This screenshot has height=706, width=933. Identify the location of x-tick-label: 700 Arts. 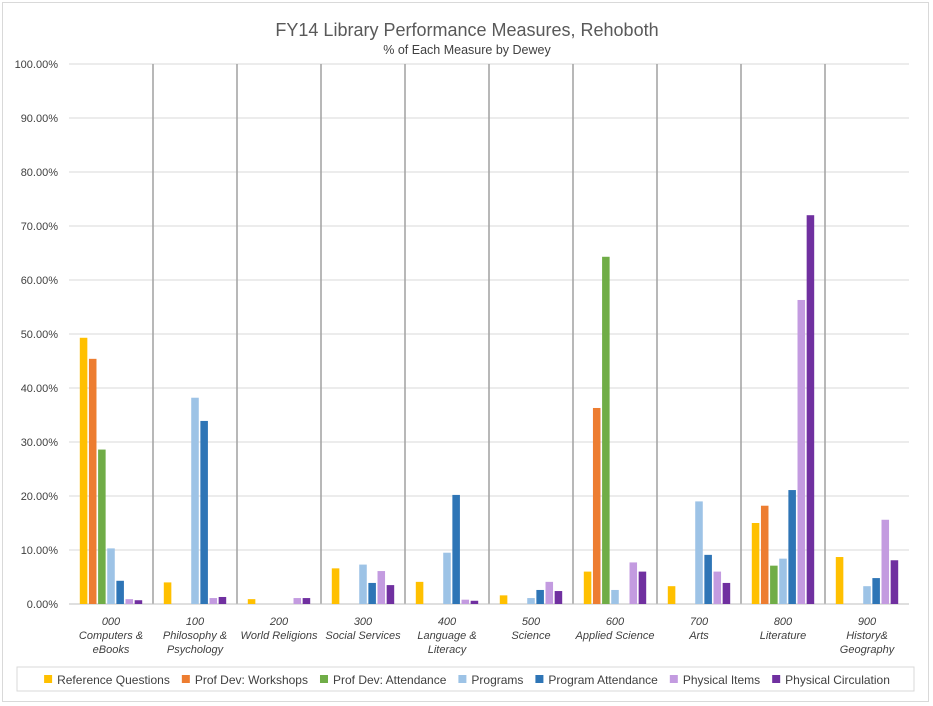
(698, 629).